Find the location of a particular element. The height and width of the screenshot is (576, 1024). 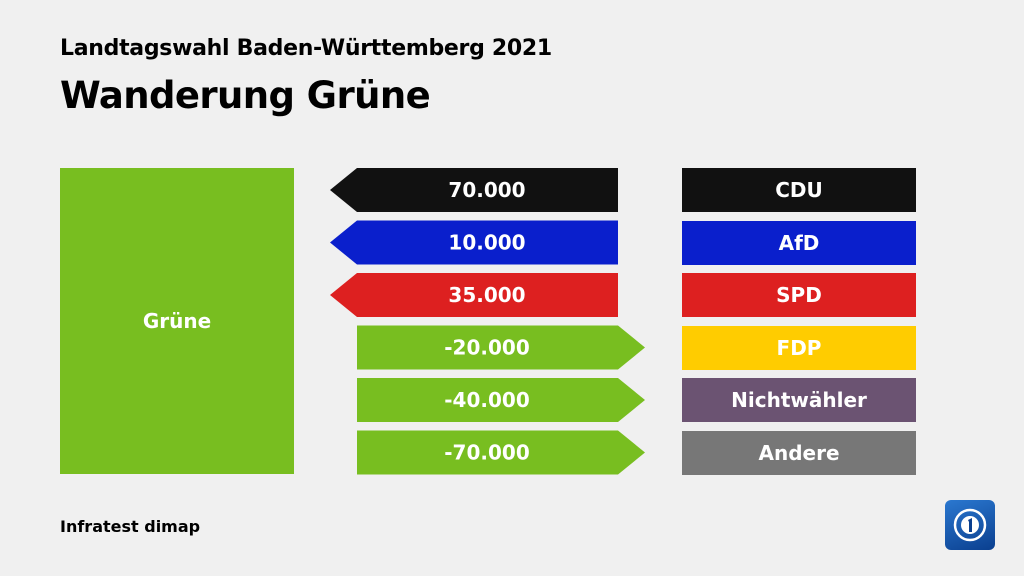

party-label: Andere is located at coordinates (799, 452).